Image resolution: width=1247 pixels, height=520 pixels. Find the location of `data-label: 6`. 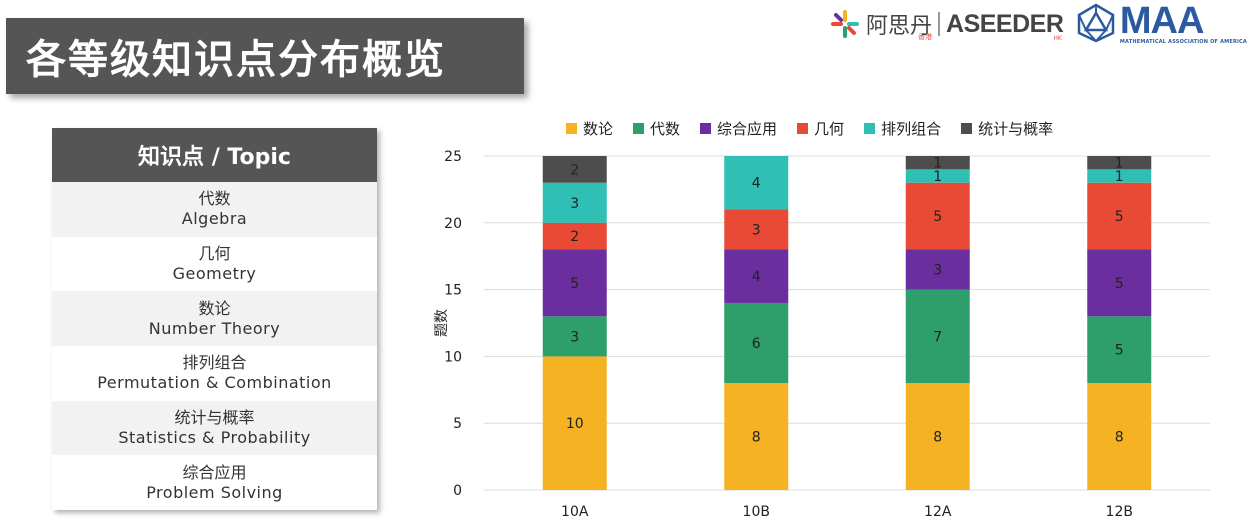

data-label: 6 is located at coordinates (756, 344).